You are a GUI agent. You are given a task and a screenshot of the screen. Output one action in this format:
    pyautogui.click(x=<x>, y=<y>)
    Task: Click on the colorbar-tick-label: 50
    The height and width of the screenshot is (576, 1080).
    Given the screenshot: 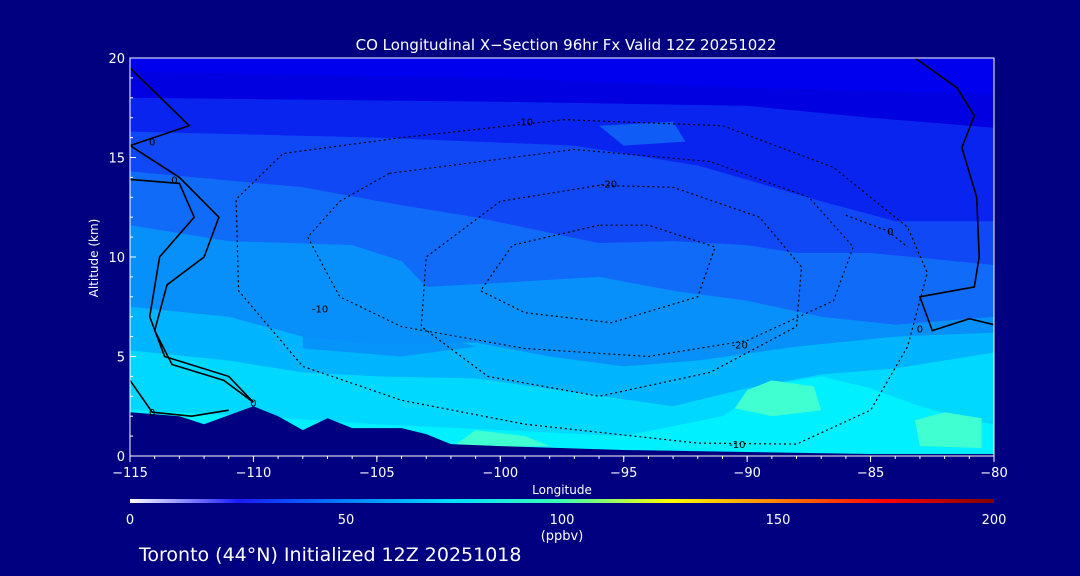 What is the action you would take?
    pyautogui.click(x=346, y=520)
    